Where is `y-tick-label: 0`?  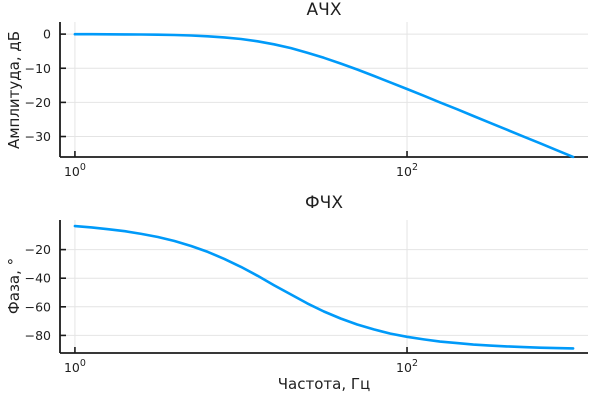
y-tick-label: 0 is located at coordinates (47, 34).